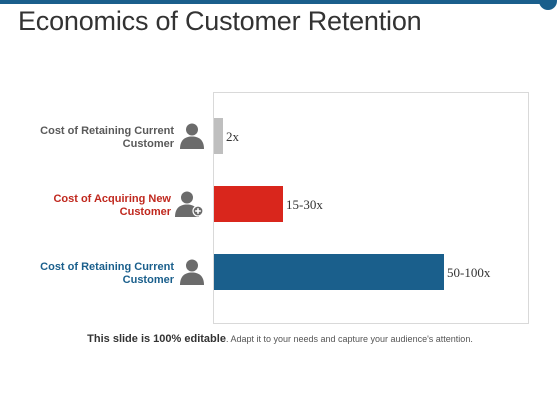 This screenshot has width=560, height=420. I want to click on person-add-icon, so click(189, 204).